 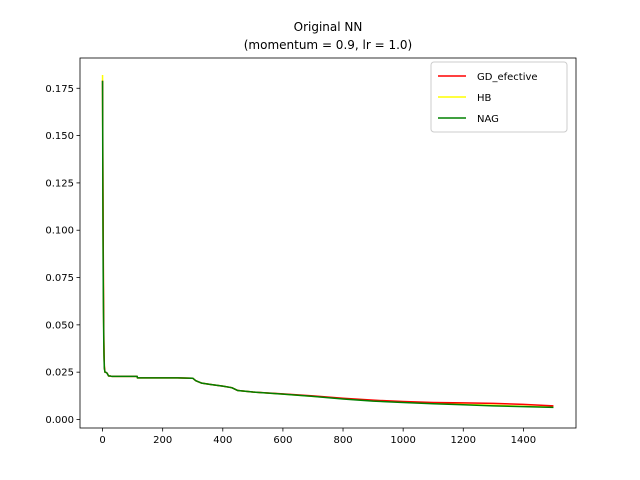 What do you see at coordinates (282, 440) in the screenshot?
I see `x-tick-label: 600` at bounding box center [282, 440].